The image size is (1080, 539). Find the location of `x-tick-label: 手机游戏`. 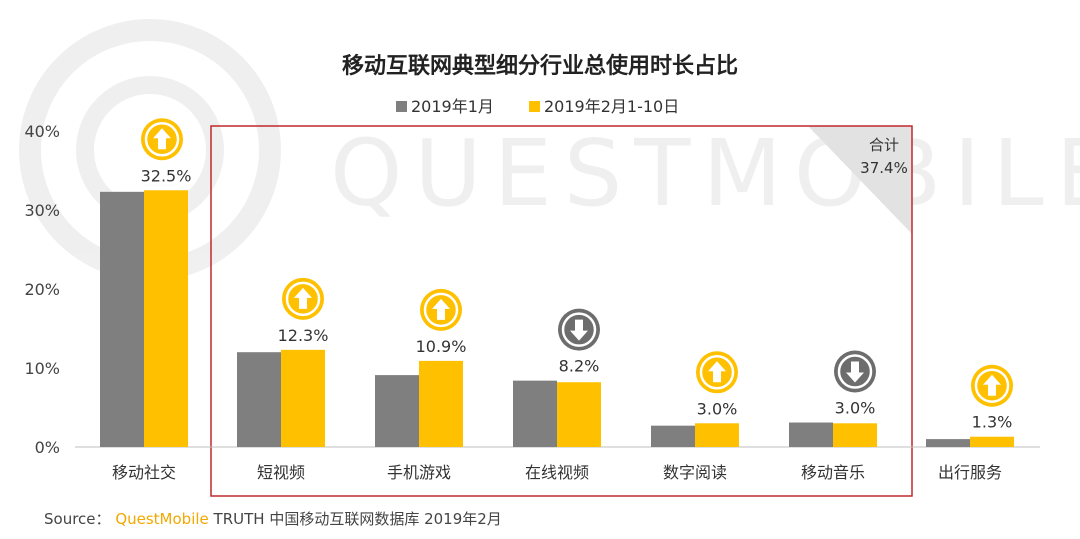

x-tick-label: 手机游戏 is located at coordinates (419, 472).